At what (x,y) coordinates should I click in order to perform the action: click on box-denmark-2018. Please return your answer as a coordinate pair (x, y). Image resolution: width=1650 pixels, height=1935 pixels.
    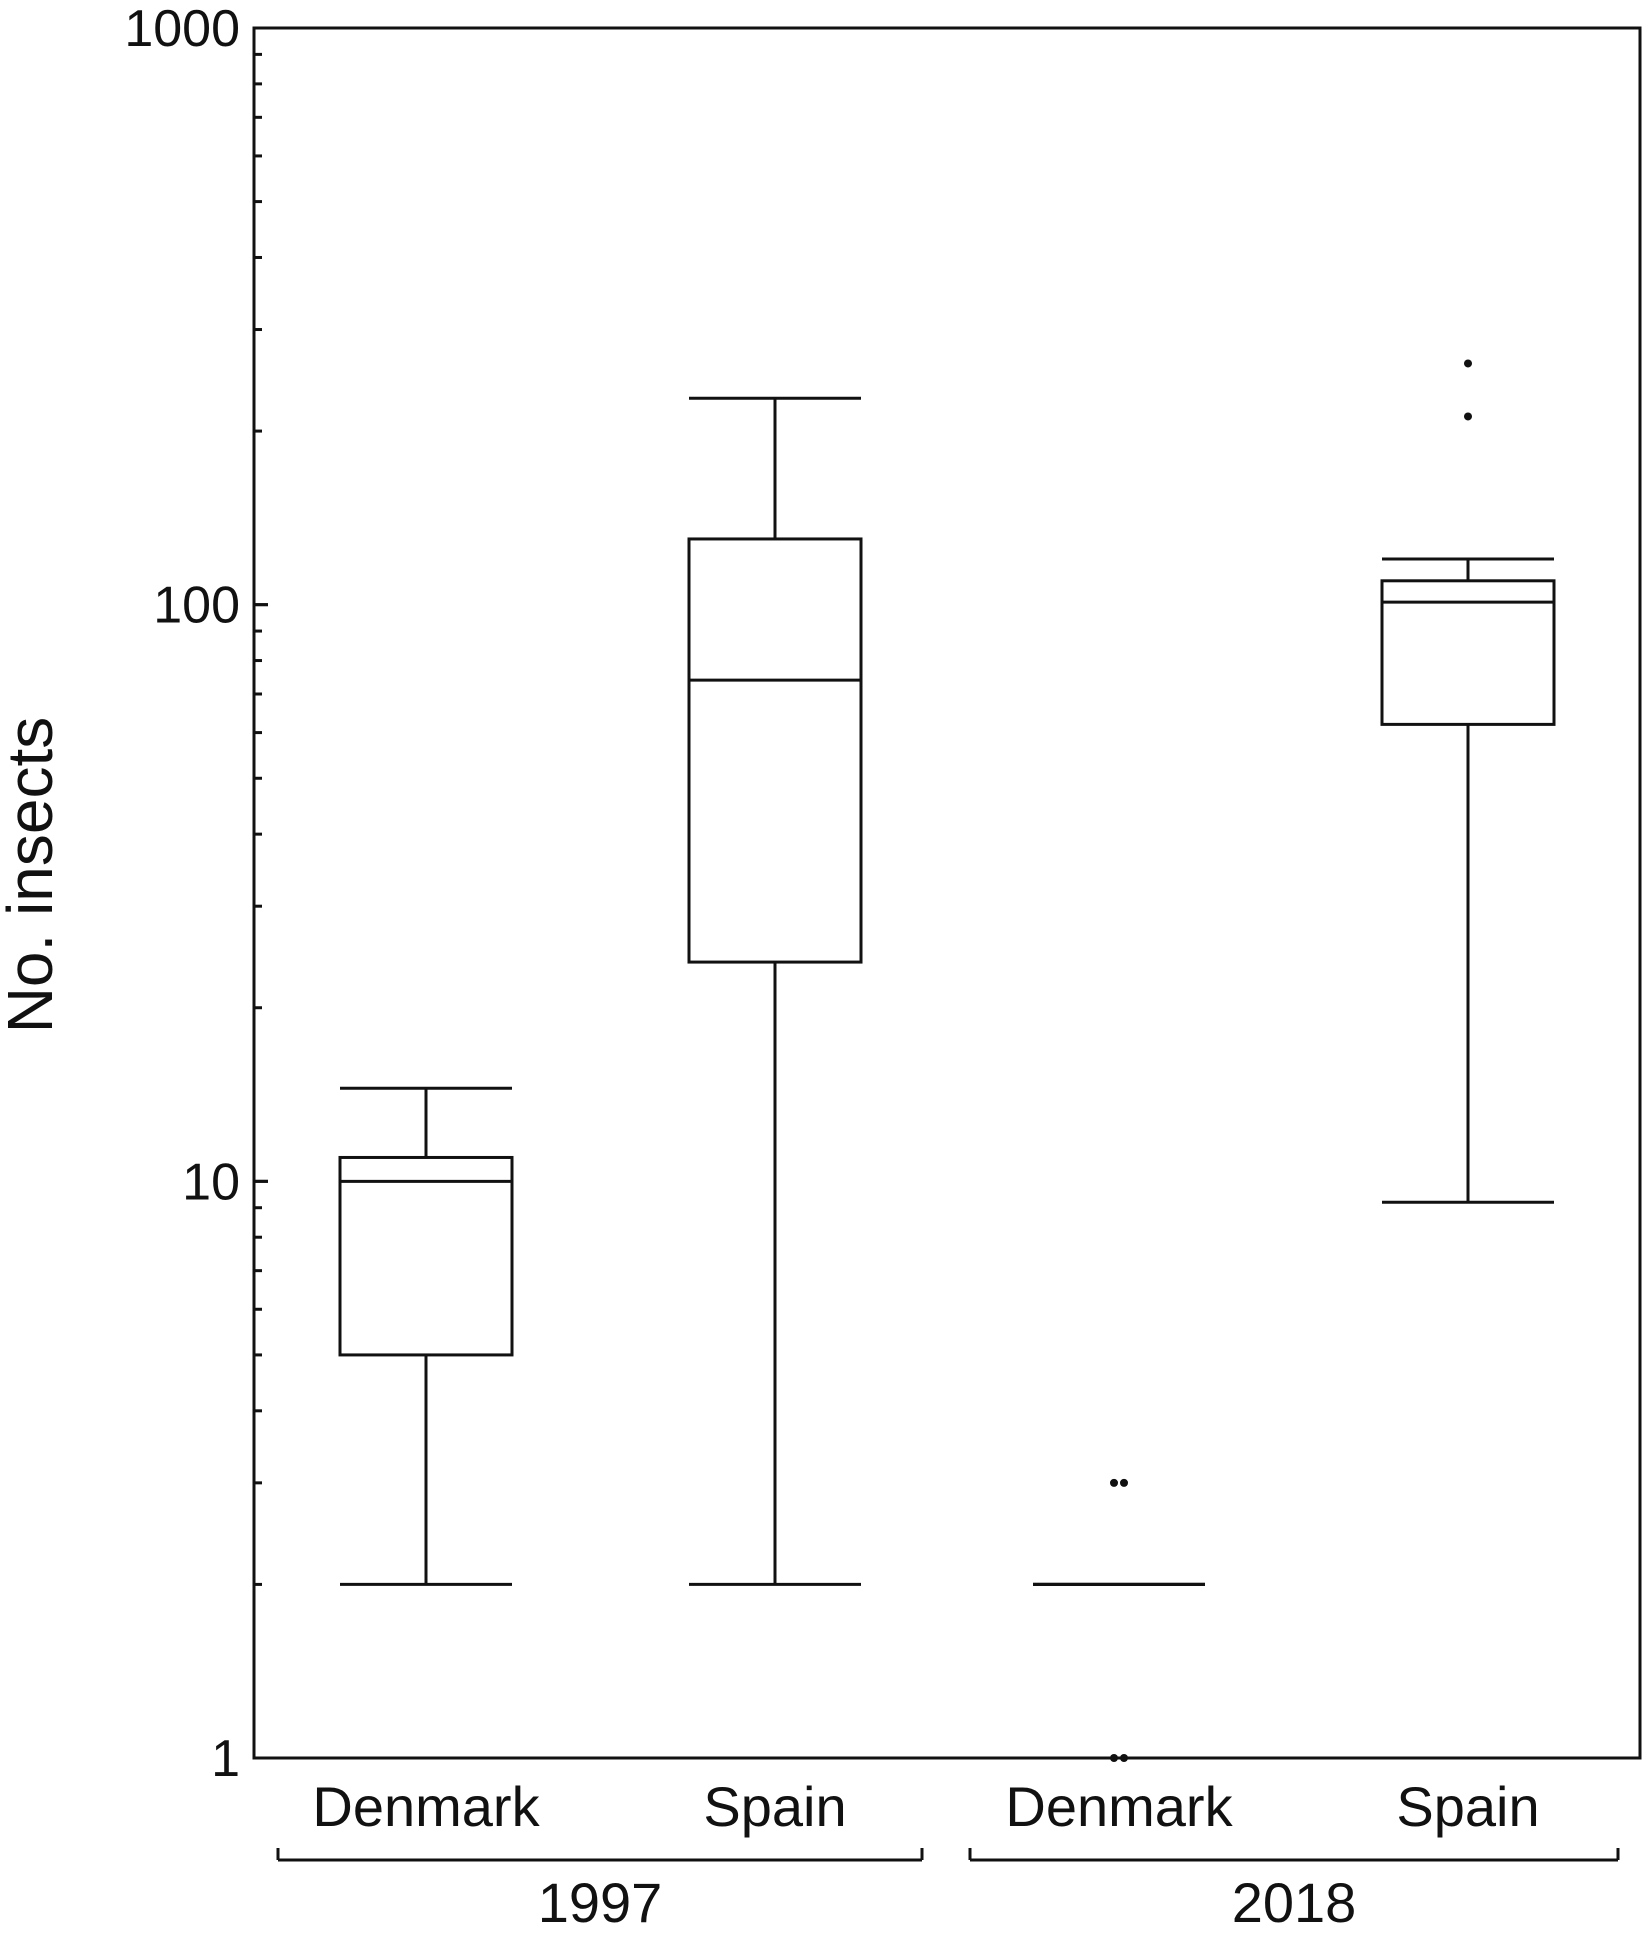
    Looking at the image, I should click on (1119, 1620).